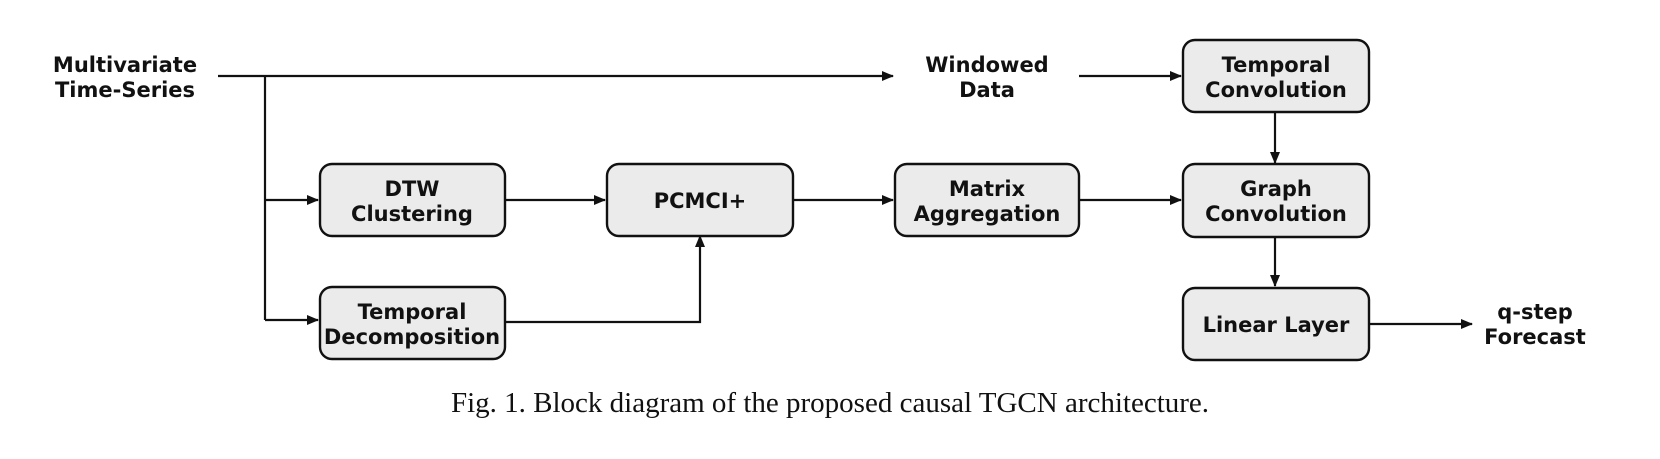 The image size is (1660, 459). Describe the element at coordinates (412, 312) in the screenshot. I see `temporal-decomposition-label-line1: Temporal` at that location.